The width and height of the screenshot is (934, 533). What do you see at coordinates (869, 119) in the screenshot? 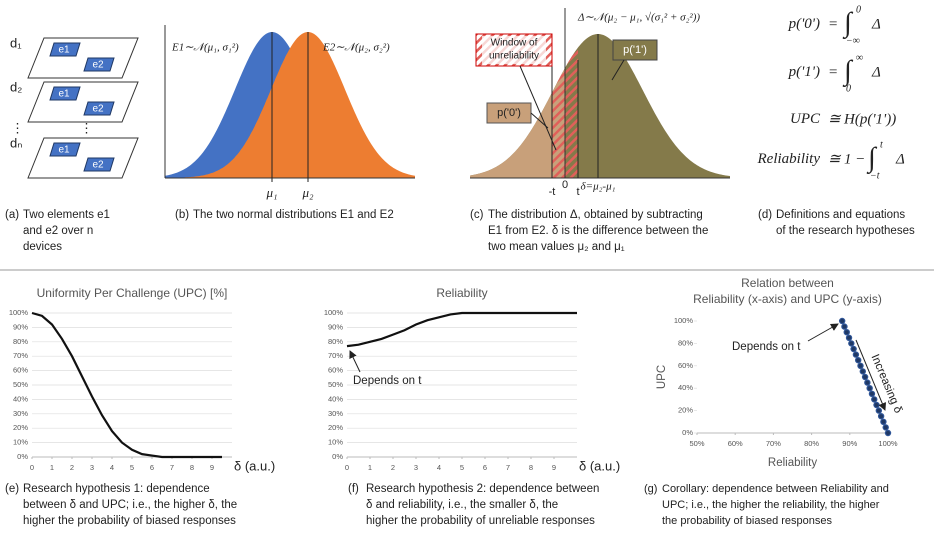
I see `equation-body: H(p('1'))` at bounding box center [869, 119].